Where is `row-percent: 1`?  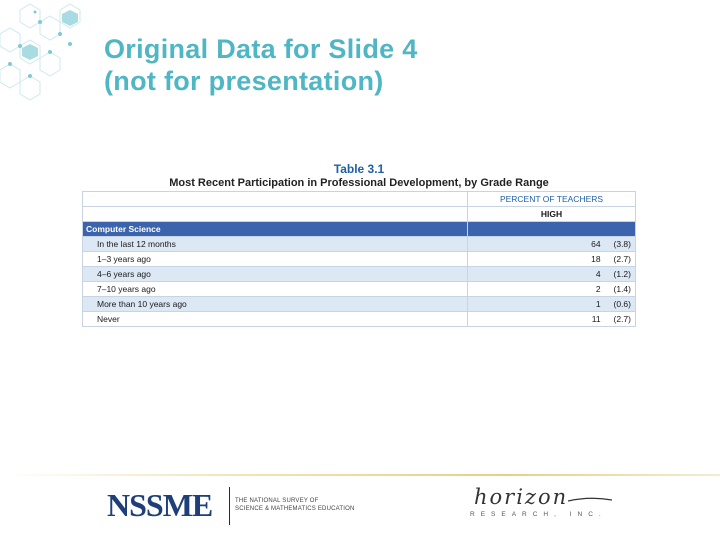 row-percent: 1 is located at coordinates (598, 304).